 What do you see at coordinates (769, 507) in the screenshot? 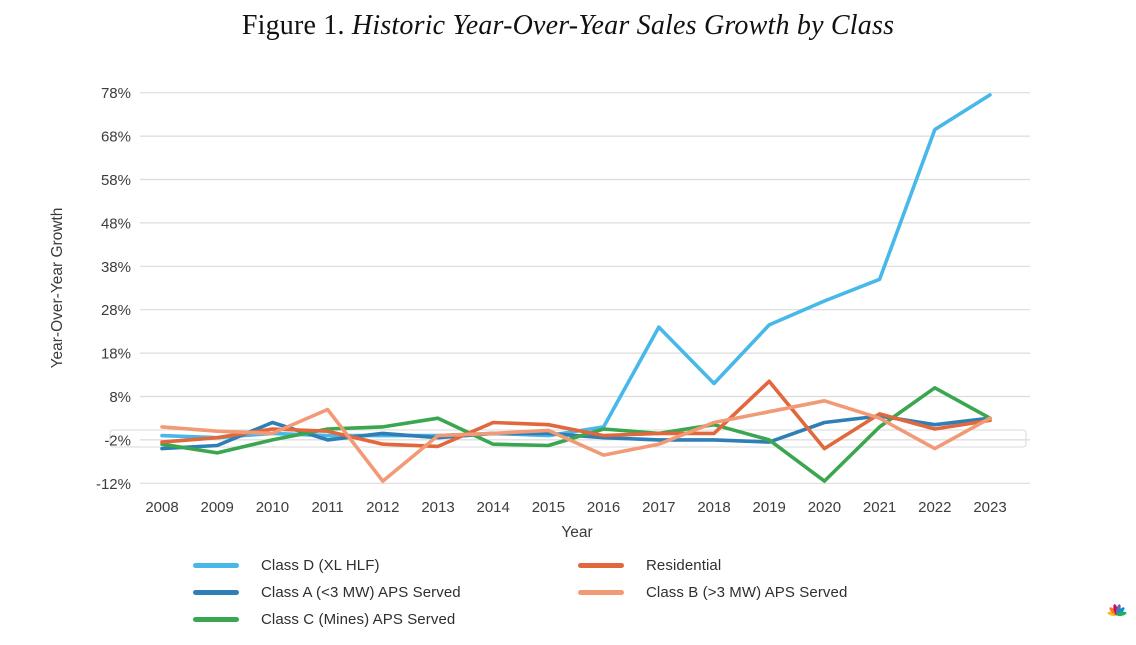
I see `x-tick-label: 2019` at bounding box center [769, 507].